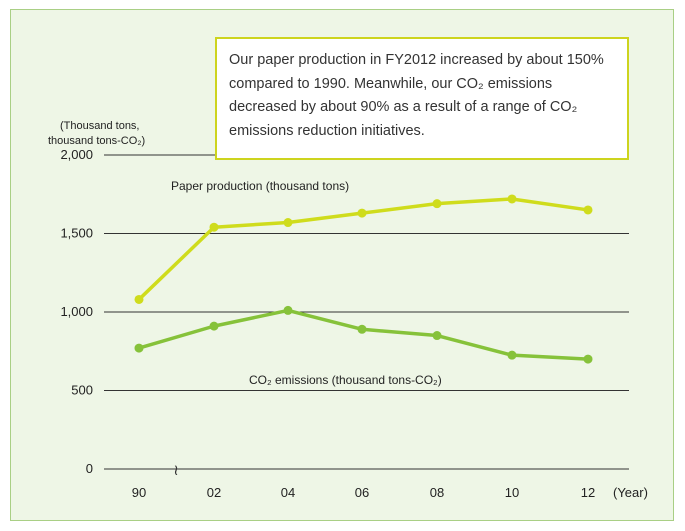 The height and width of the screenshot is (531, 685). I want to click on y-axis-unit-line-2: thousand tons-CO₂), so click(96, 141).